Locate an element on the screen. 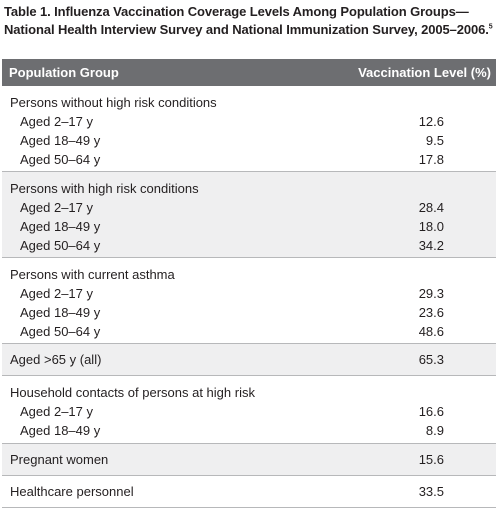  table-group: Pregnant women 15.6 is located at coordinates (249, 460).